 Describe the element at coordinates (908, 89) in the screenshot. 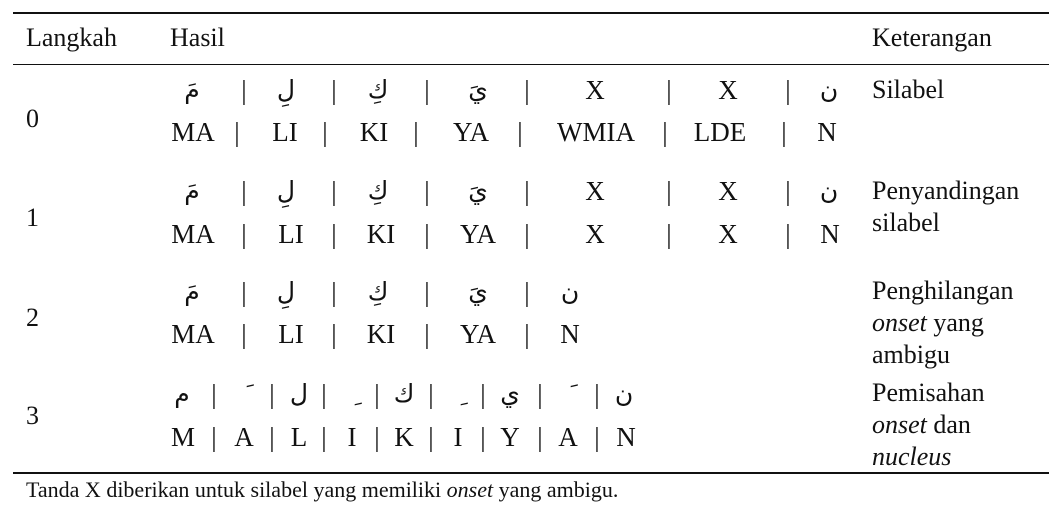

I see `note-line: Silabel` at that location.